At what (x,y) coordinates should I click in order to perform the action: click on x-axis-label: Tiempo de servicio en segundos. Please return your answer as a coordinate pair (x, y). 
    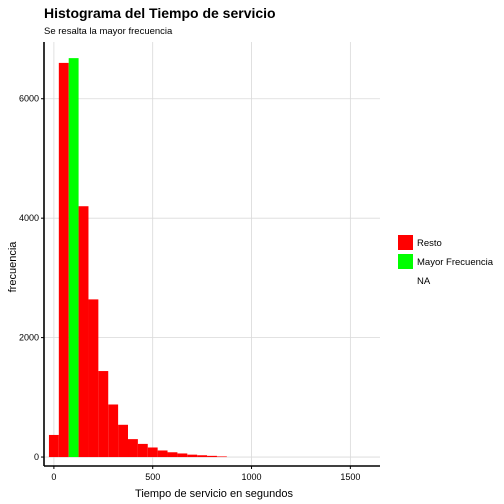
    Looking at the image, I should click on (214, 494).